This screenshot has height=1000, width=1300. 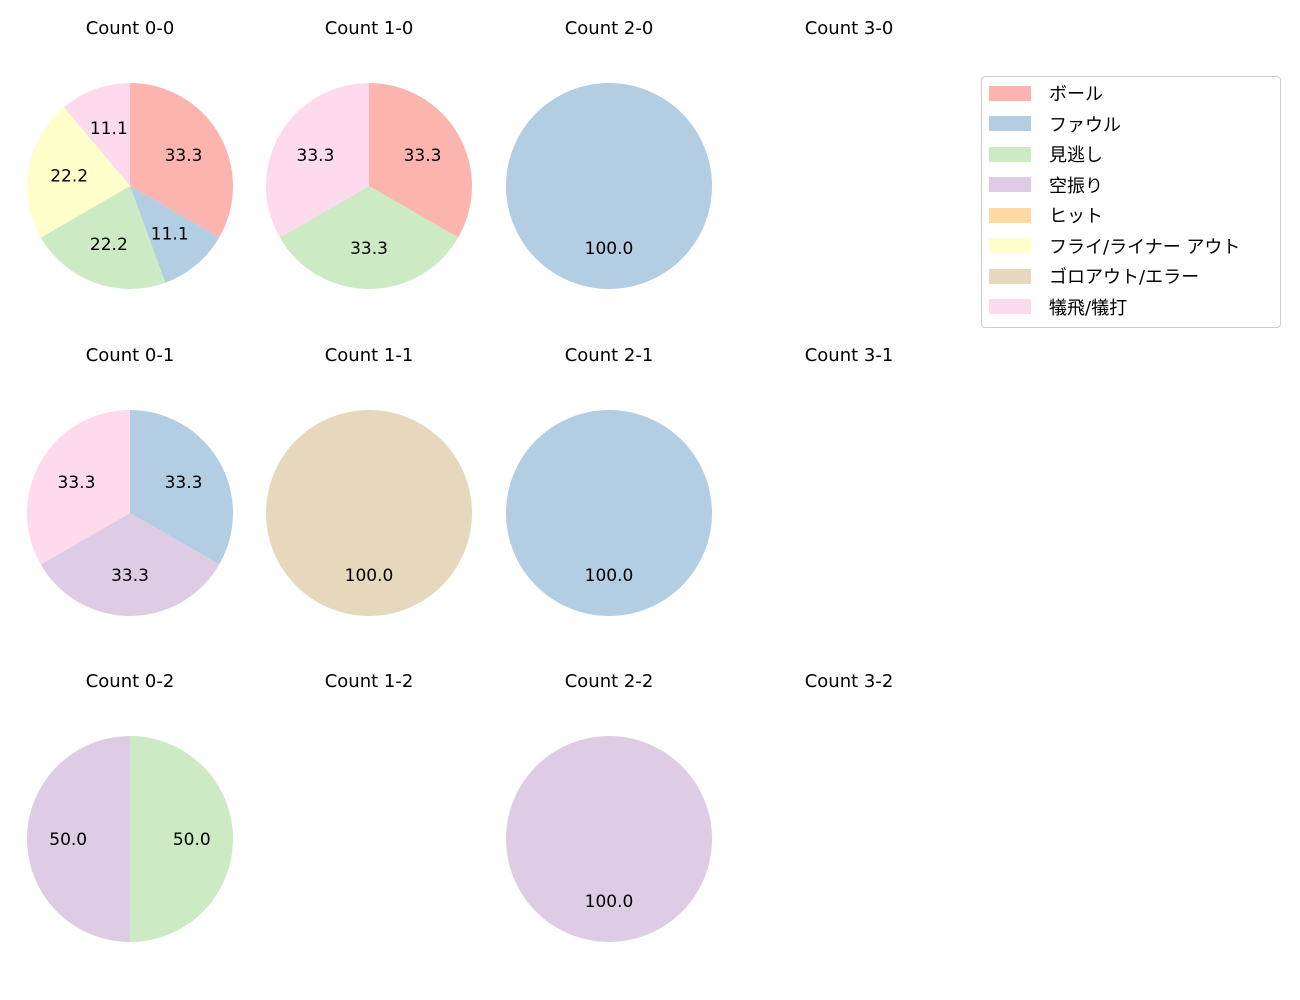 I want to click on legend-label: フライ/ライナー アウト, so click(x=1145, y=247).